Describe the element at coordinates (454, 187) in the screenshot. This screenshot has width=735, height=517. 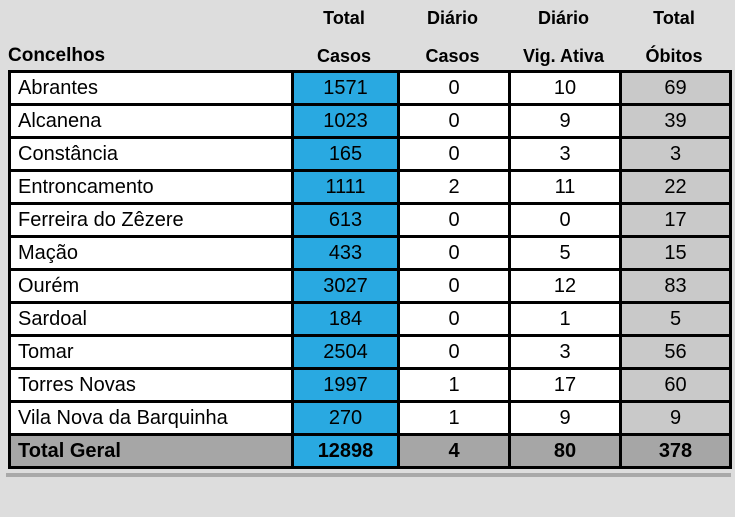
I see `diario-casos-cell: 2` at that location.